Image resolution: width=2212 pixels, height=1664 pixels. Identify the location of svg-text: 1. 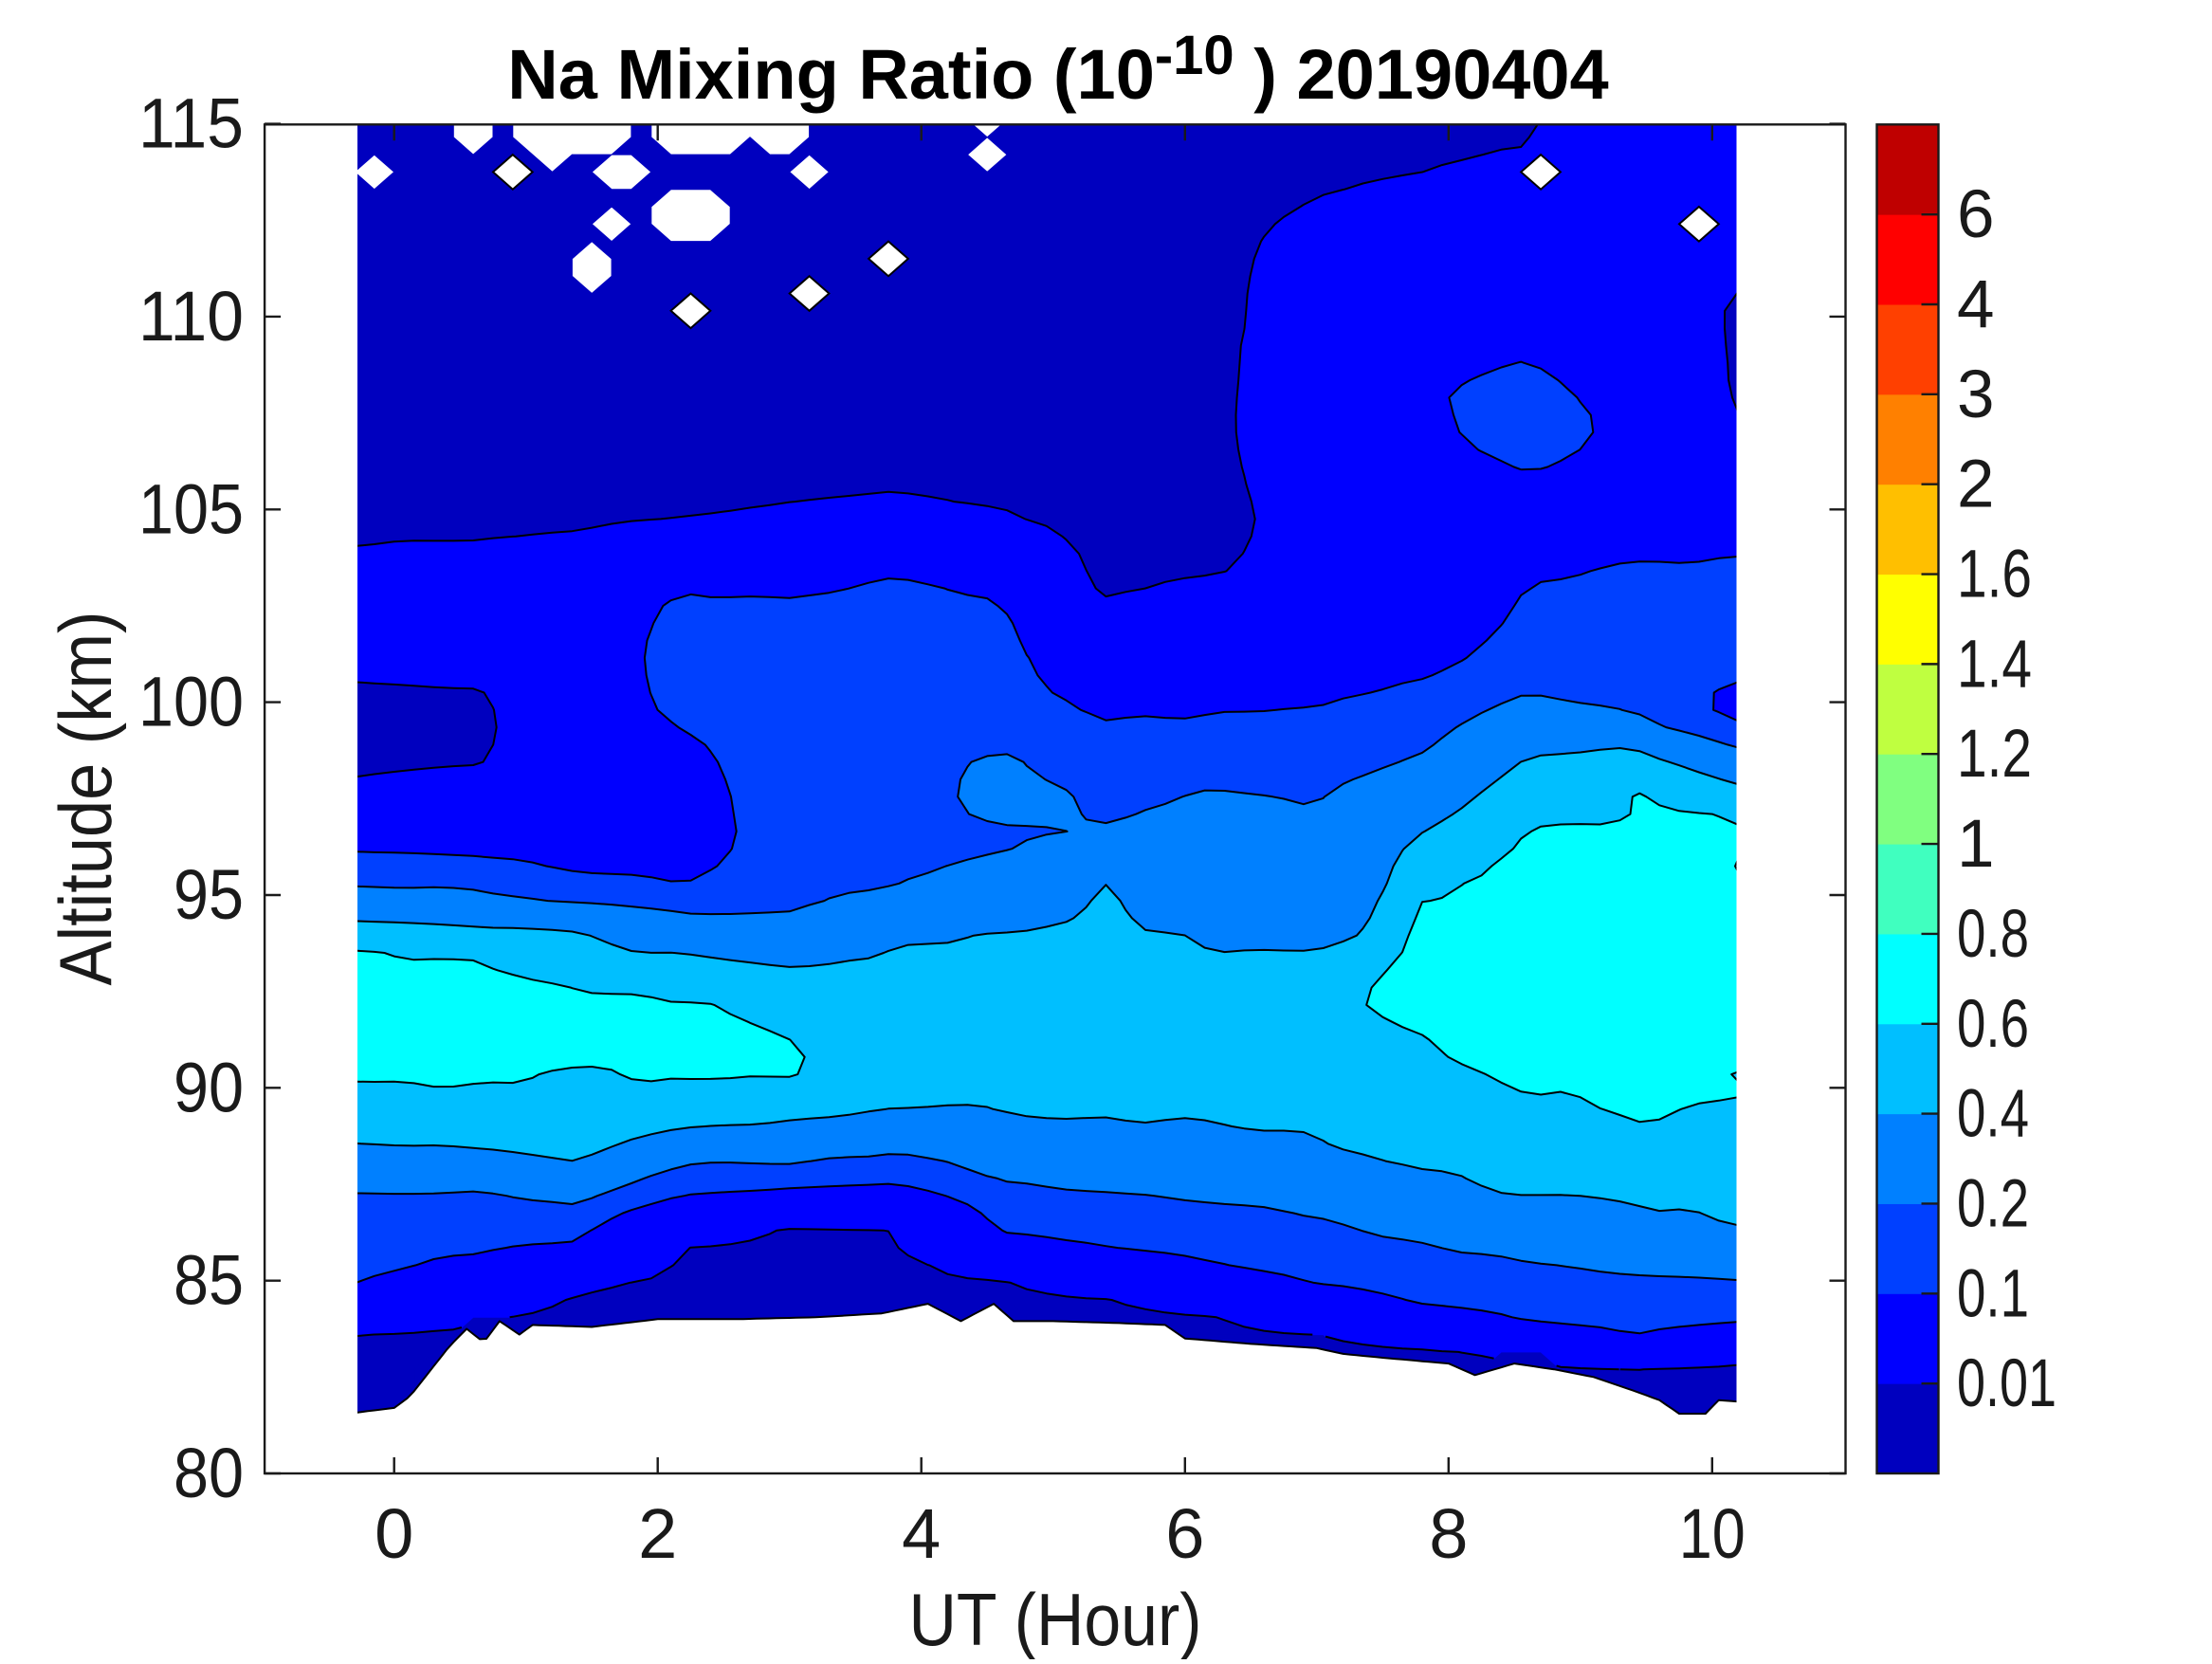
(1976, 844).